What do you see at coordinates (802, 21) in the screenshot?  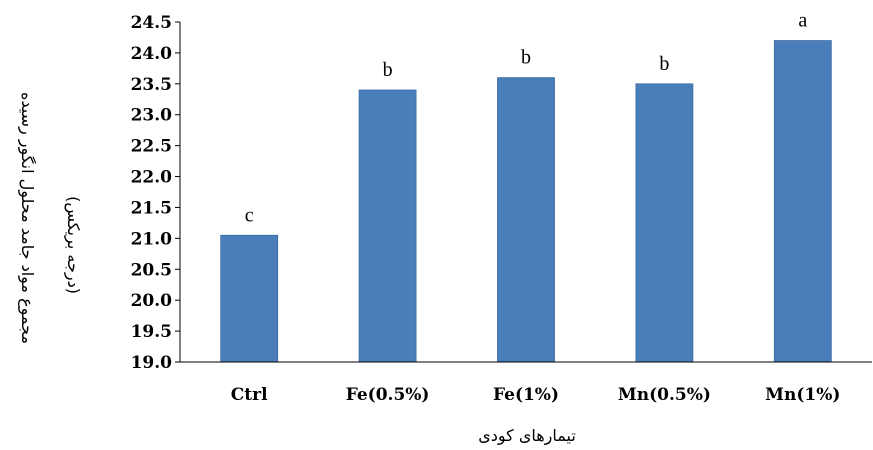 I see `data-label: a` at bounding box center [802, 21].